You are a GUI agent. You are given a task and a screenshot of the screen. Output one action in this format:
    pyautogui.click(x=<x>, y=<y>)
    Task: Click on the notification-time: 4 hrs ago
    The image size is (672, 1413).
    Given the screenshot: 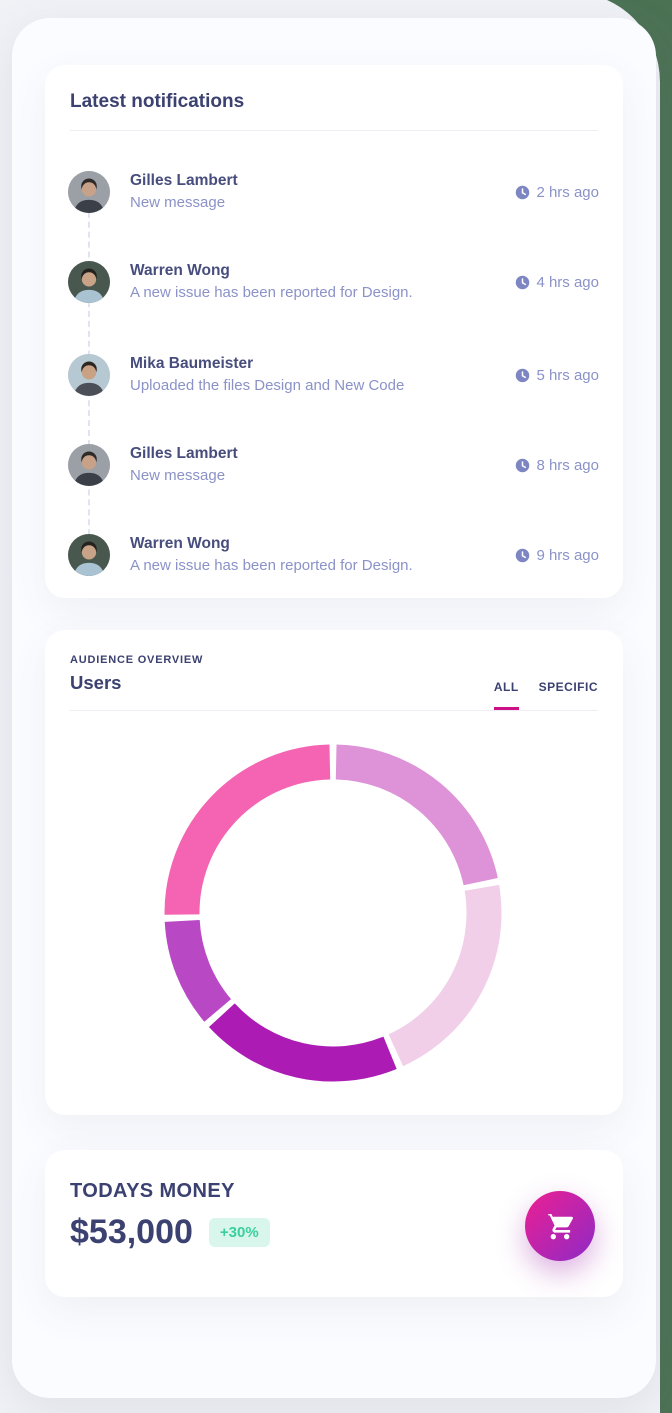 What is the action you would take?
    pyautogui.click(x=557, y=282)
    